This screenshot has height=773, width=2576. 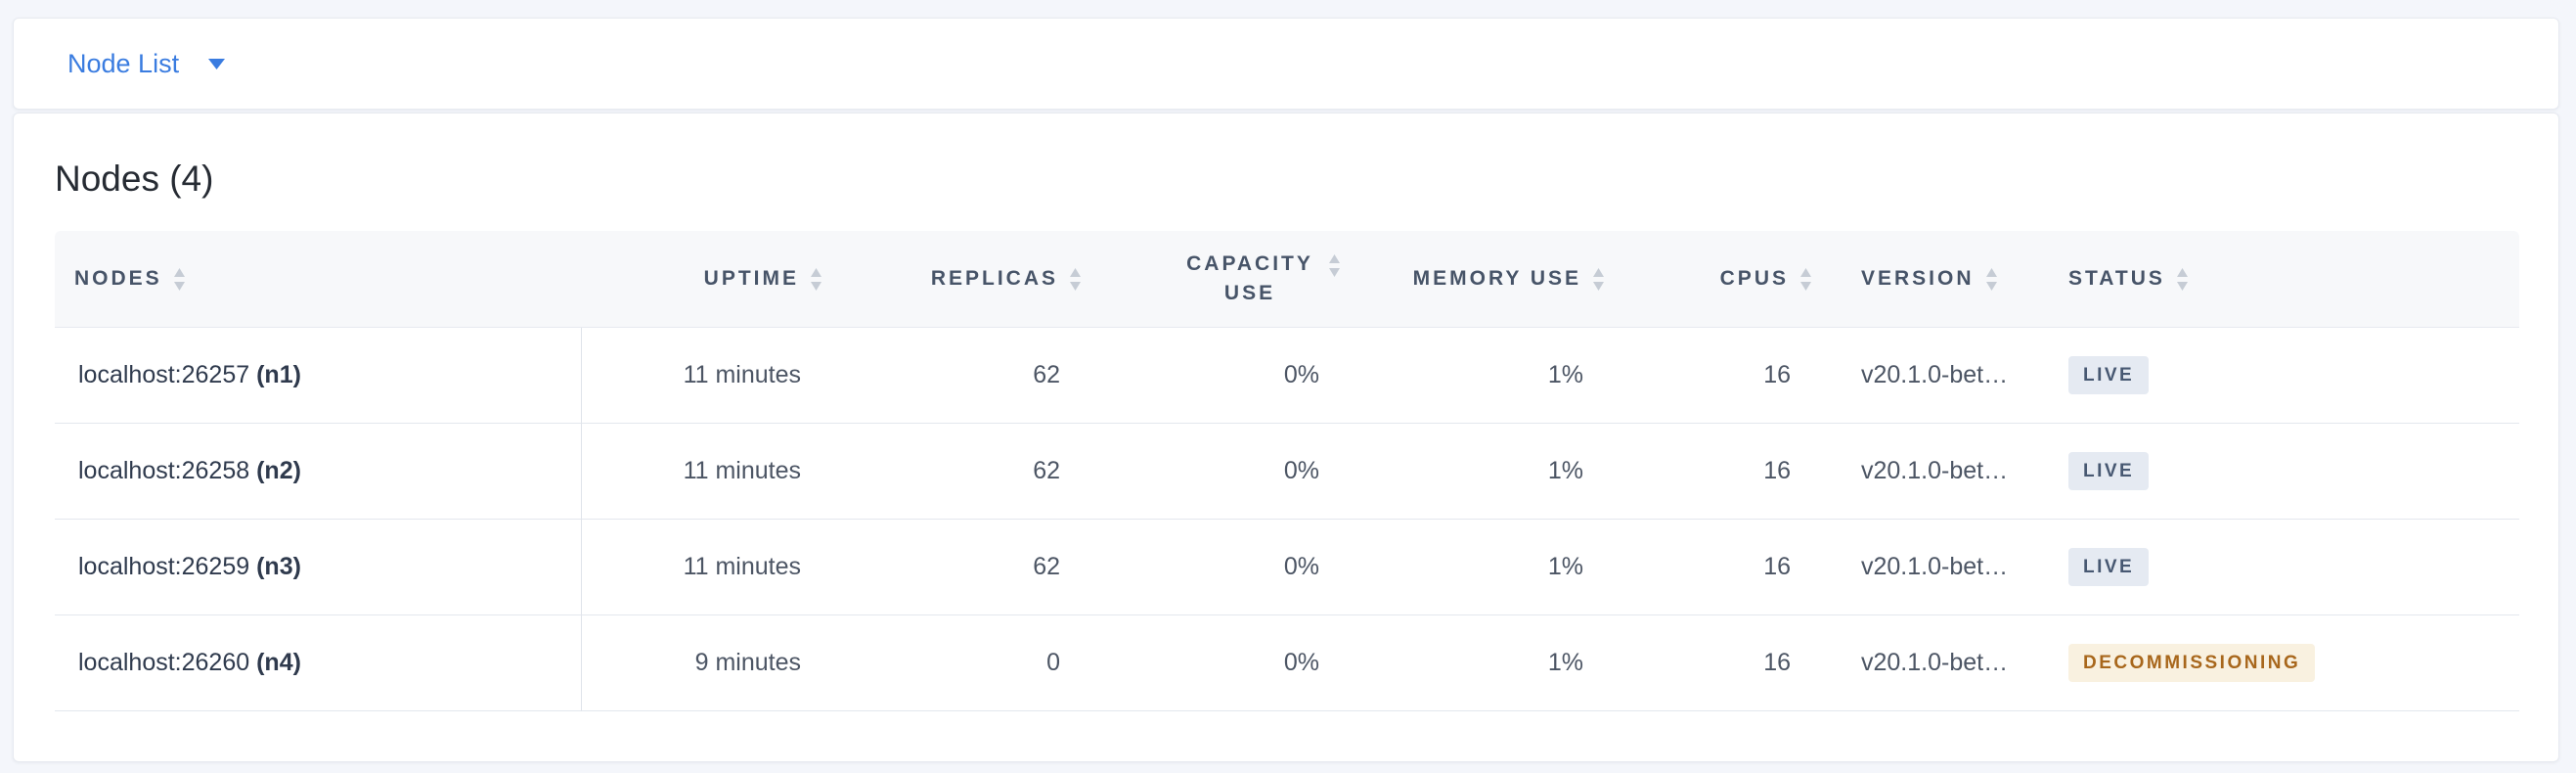 I want to click on view-dropdown-label: Node List, so click(x=123, y=63).